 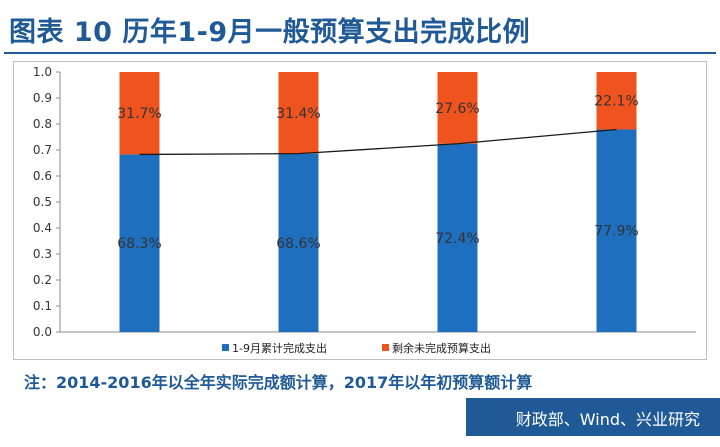 What do you see at coordinates (42, 150) in the screenshot?
I see `y-tick-label: 0.7` at bounding box center [42, 150].